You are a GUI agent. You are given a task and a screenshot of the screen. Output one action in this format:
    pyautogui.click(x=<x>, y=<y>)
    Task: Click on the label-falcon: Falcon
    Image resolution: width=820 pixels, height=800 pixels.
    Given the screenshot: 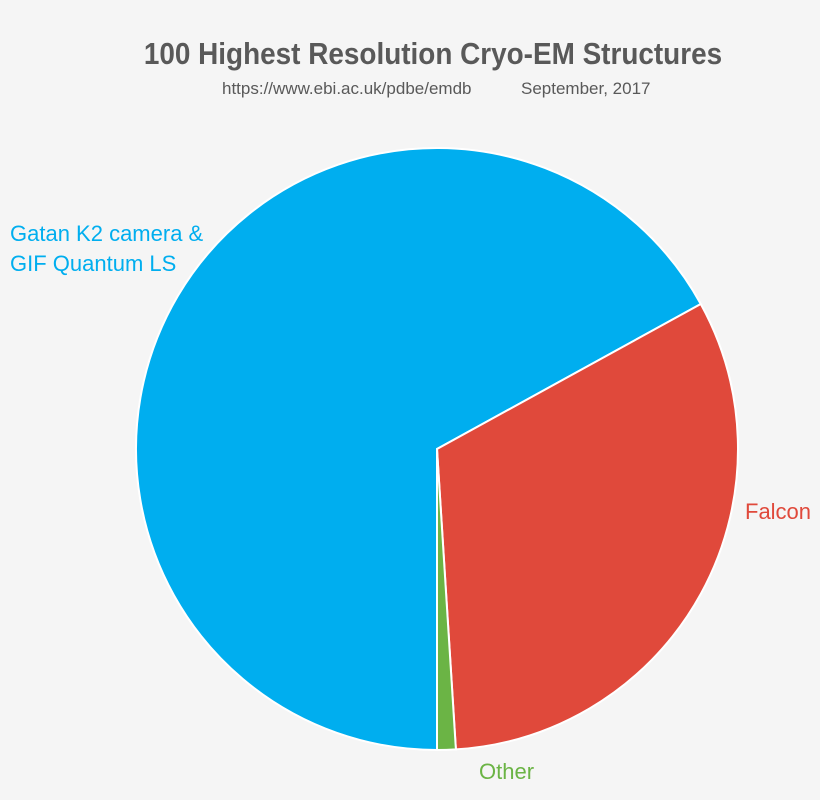 What is the action you would take?
    pyautogui.click(x=778, y=511)
    